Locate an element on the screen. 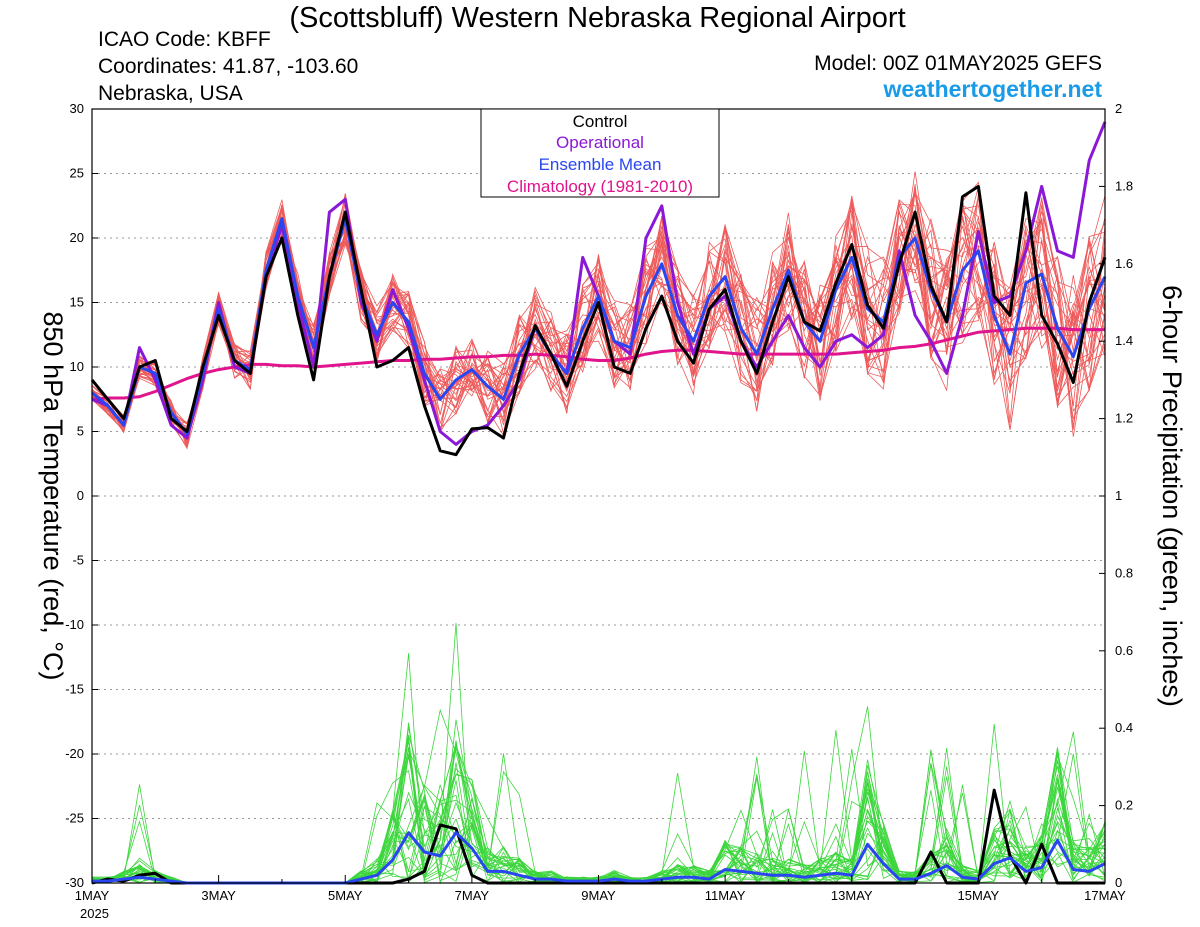 Image resolution: width=1200 pixels, height=927 pixels. right-axis-ticks: 2 1.8 1.6 1.4 1.2 1 0.8 0.6 0.4 0.2 0 is located at coordinates (1116, 495).